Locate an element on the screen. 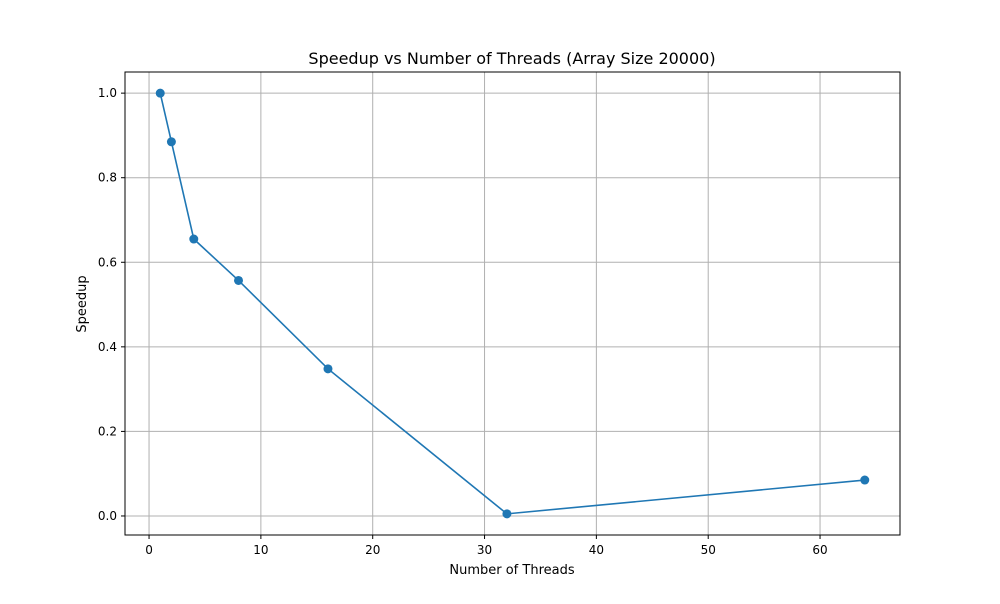 Image resolution: width=1000 pixels, height=604 pixels. x-tick-label: 30 is located at coordinates (484, 550).